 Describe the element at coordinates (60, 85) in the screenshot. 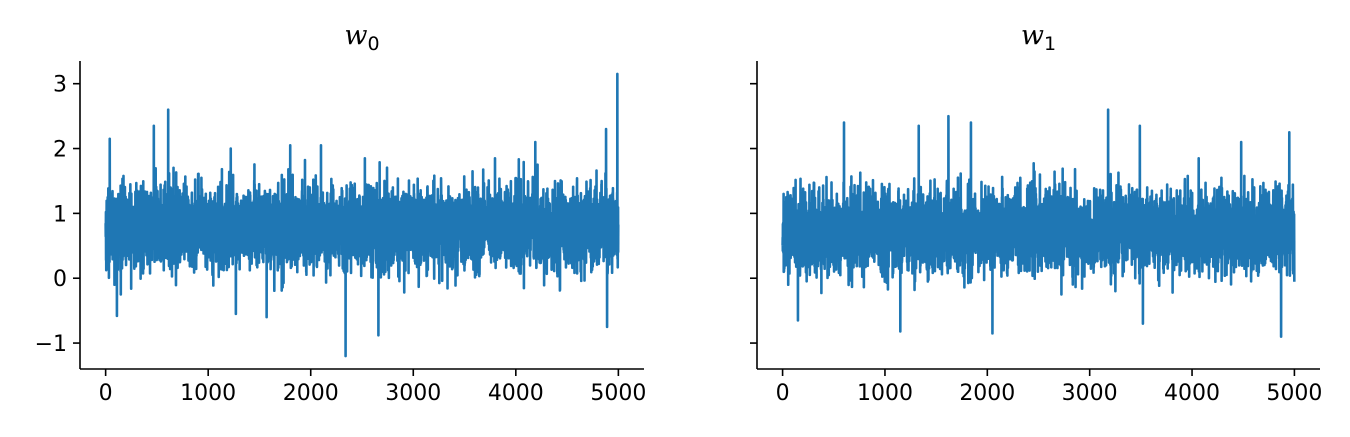

I see `y-tick-label: 3` at that location.